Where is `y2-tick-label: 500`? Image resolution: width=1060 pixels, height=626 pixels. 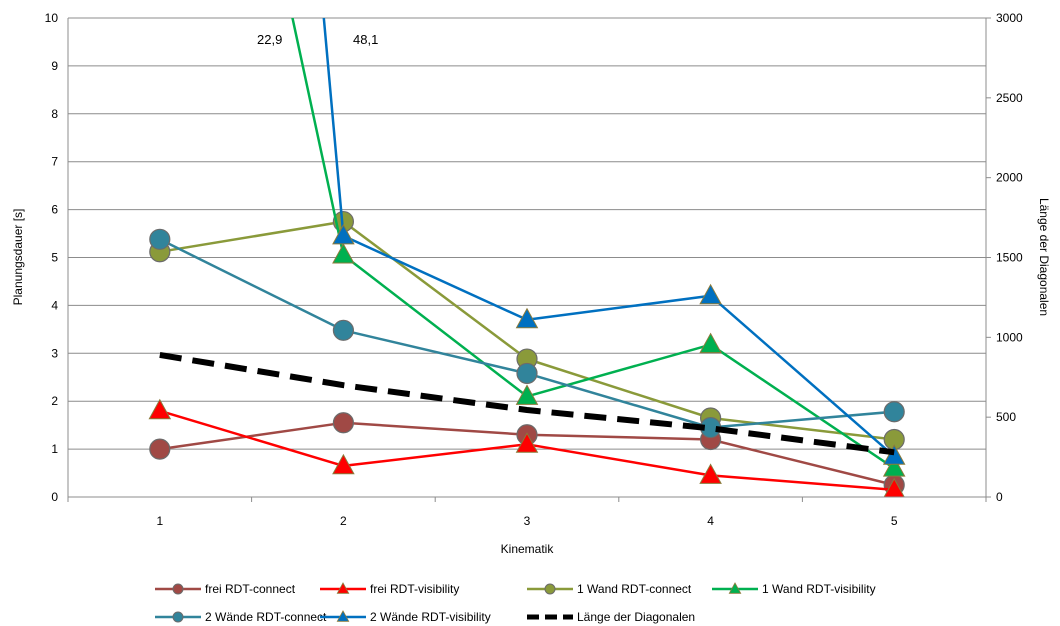 y2-tick-label: 500 is located at coordinates (1006, 417).